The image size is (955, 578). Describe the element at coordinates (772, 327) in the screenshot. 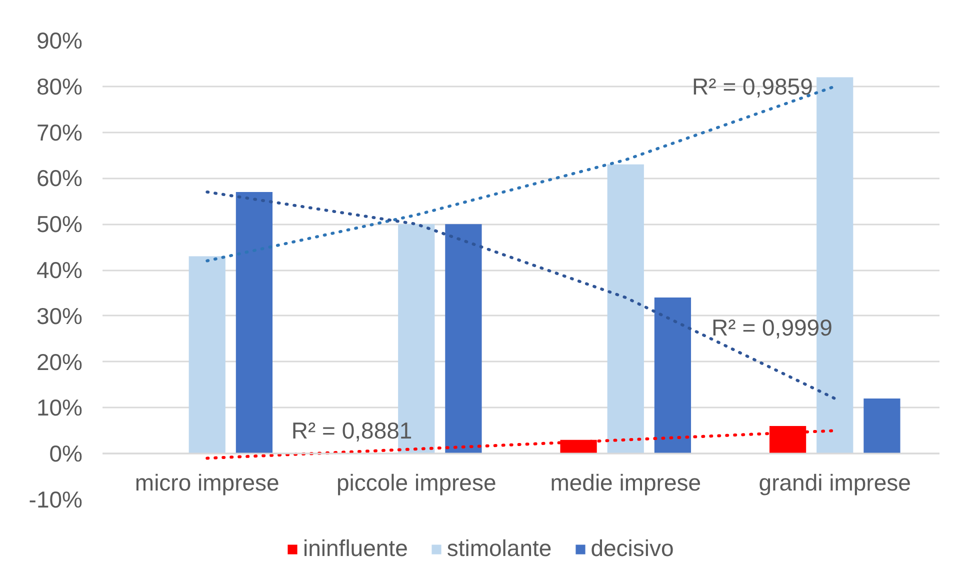

I see `annotation: R² = 0,9999` at that location.